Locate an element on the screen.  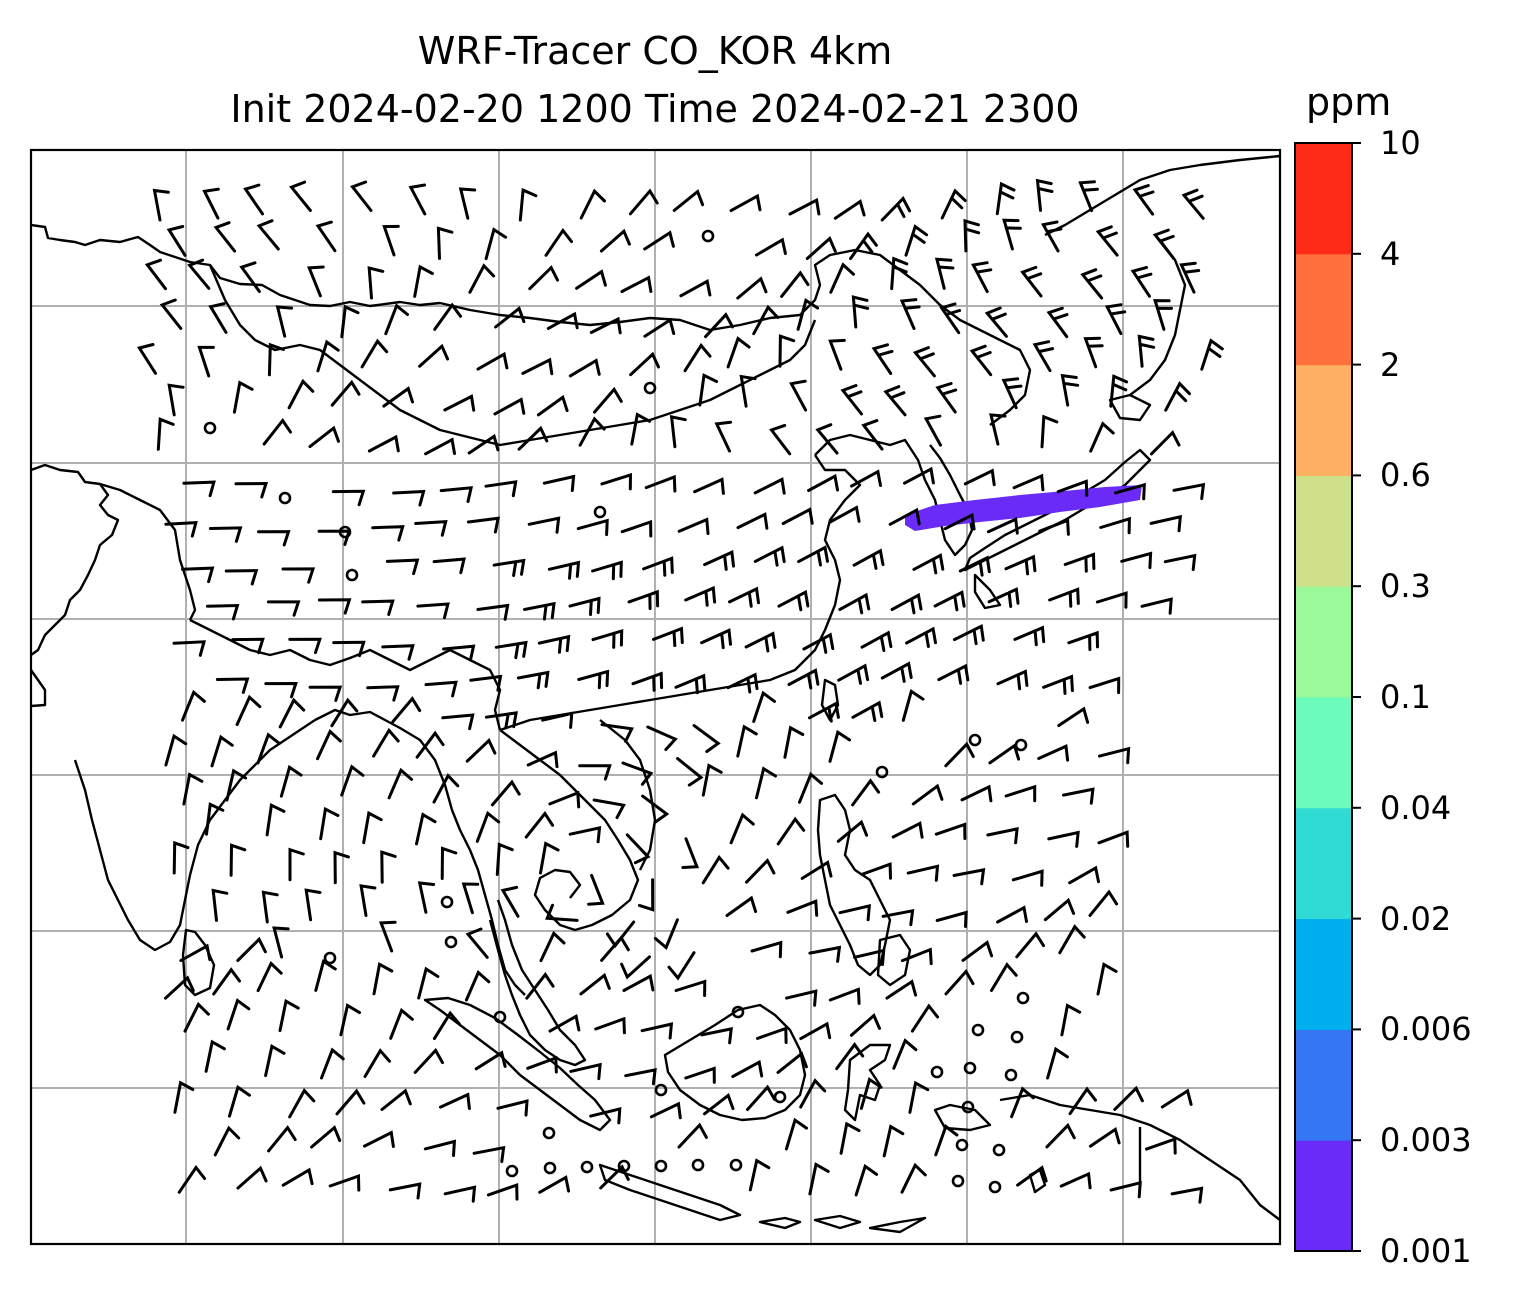
coast-myanmar is located at coordinates (420, 852).